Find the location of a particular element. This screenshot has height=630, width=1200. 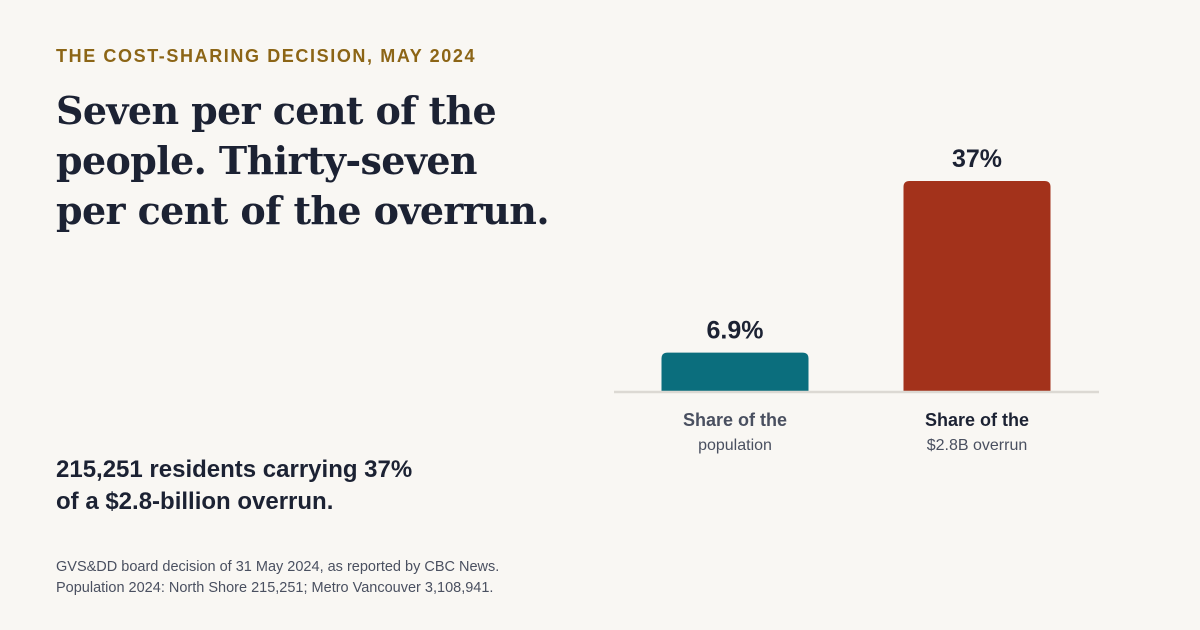

headline-line-2: people. Thirty-seven is located at coordinates (267, 160).